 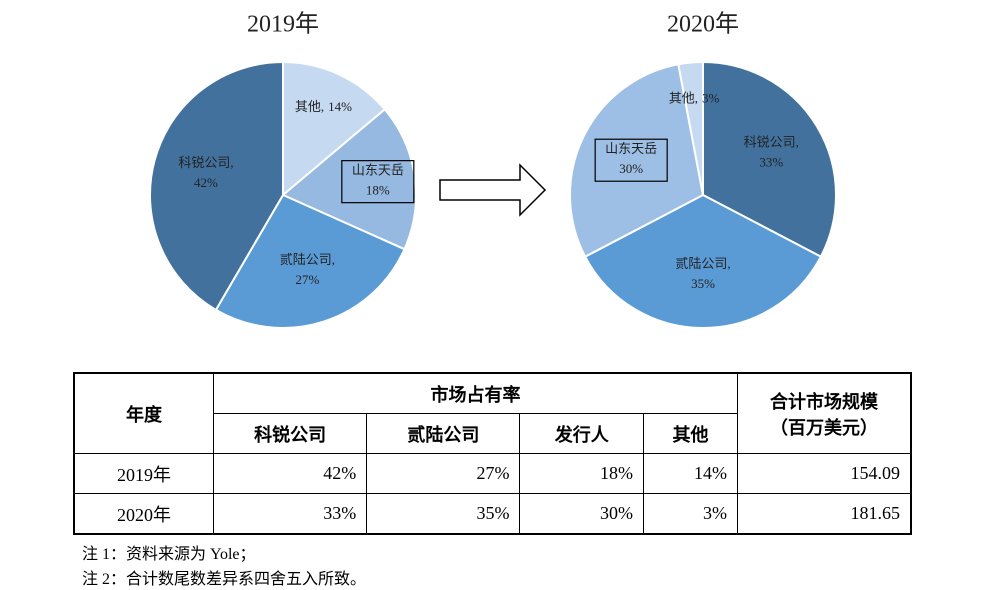 I want to click on cell: 3%, so click(x=690, y=514).